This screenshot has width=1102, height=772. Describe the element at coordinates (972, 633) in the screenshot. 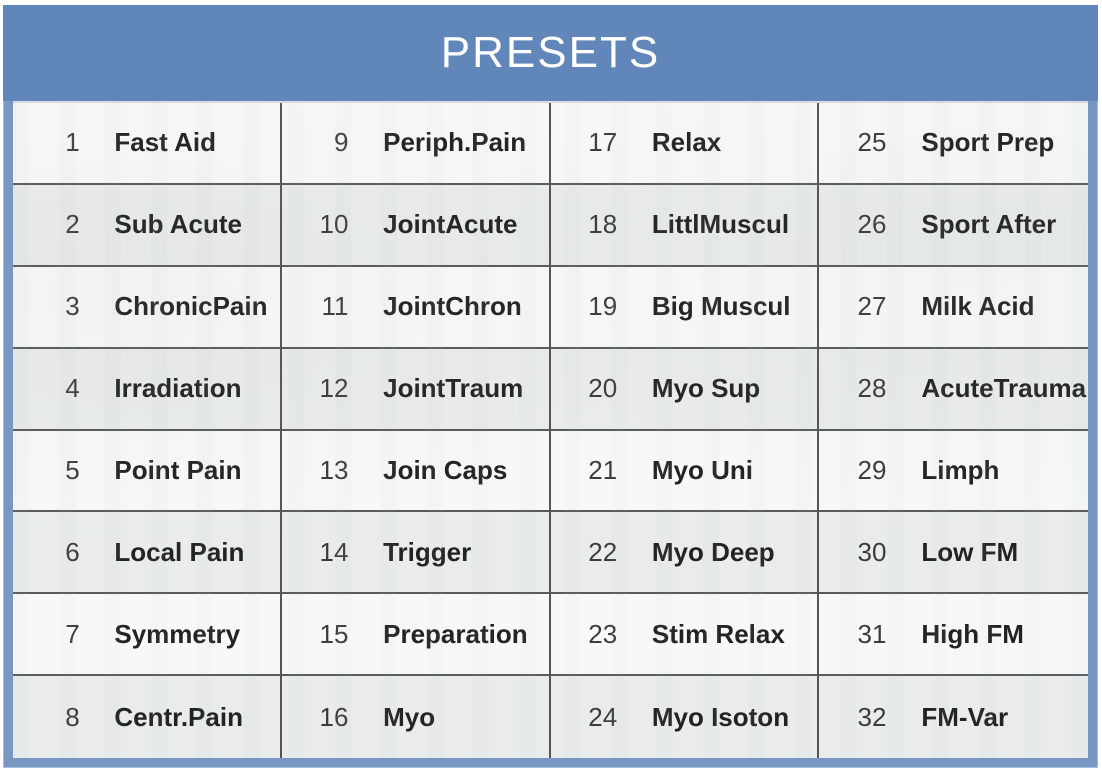

I see `preset-name: High FM` at that location.